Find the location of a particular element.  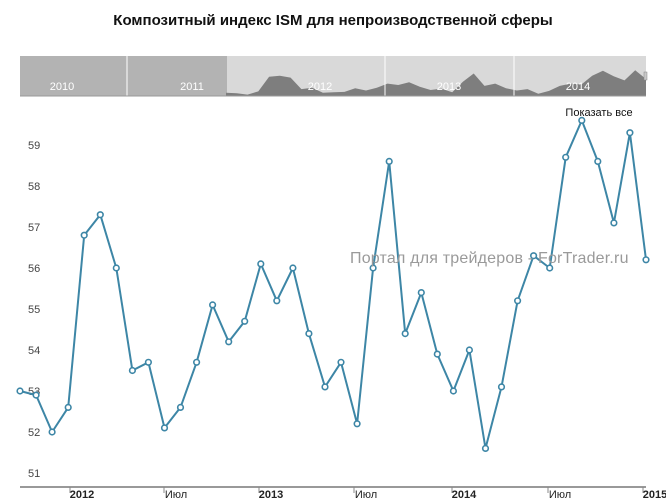

navigator-label: 2013 is located at coordinates (449, 87).